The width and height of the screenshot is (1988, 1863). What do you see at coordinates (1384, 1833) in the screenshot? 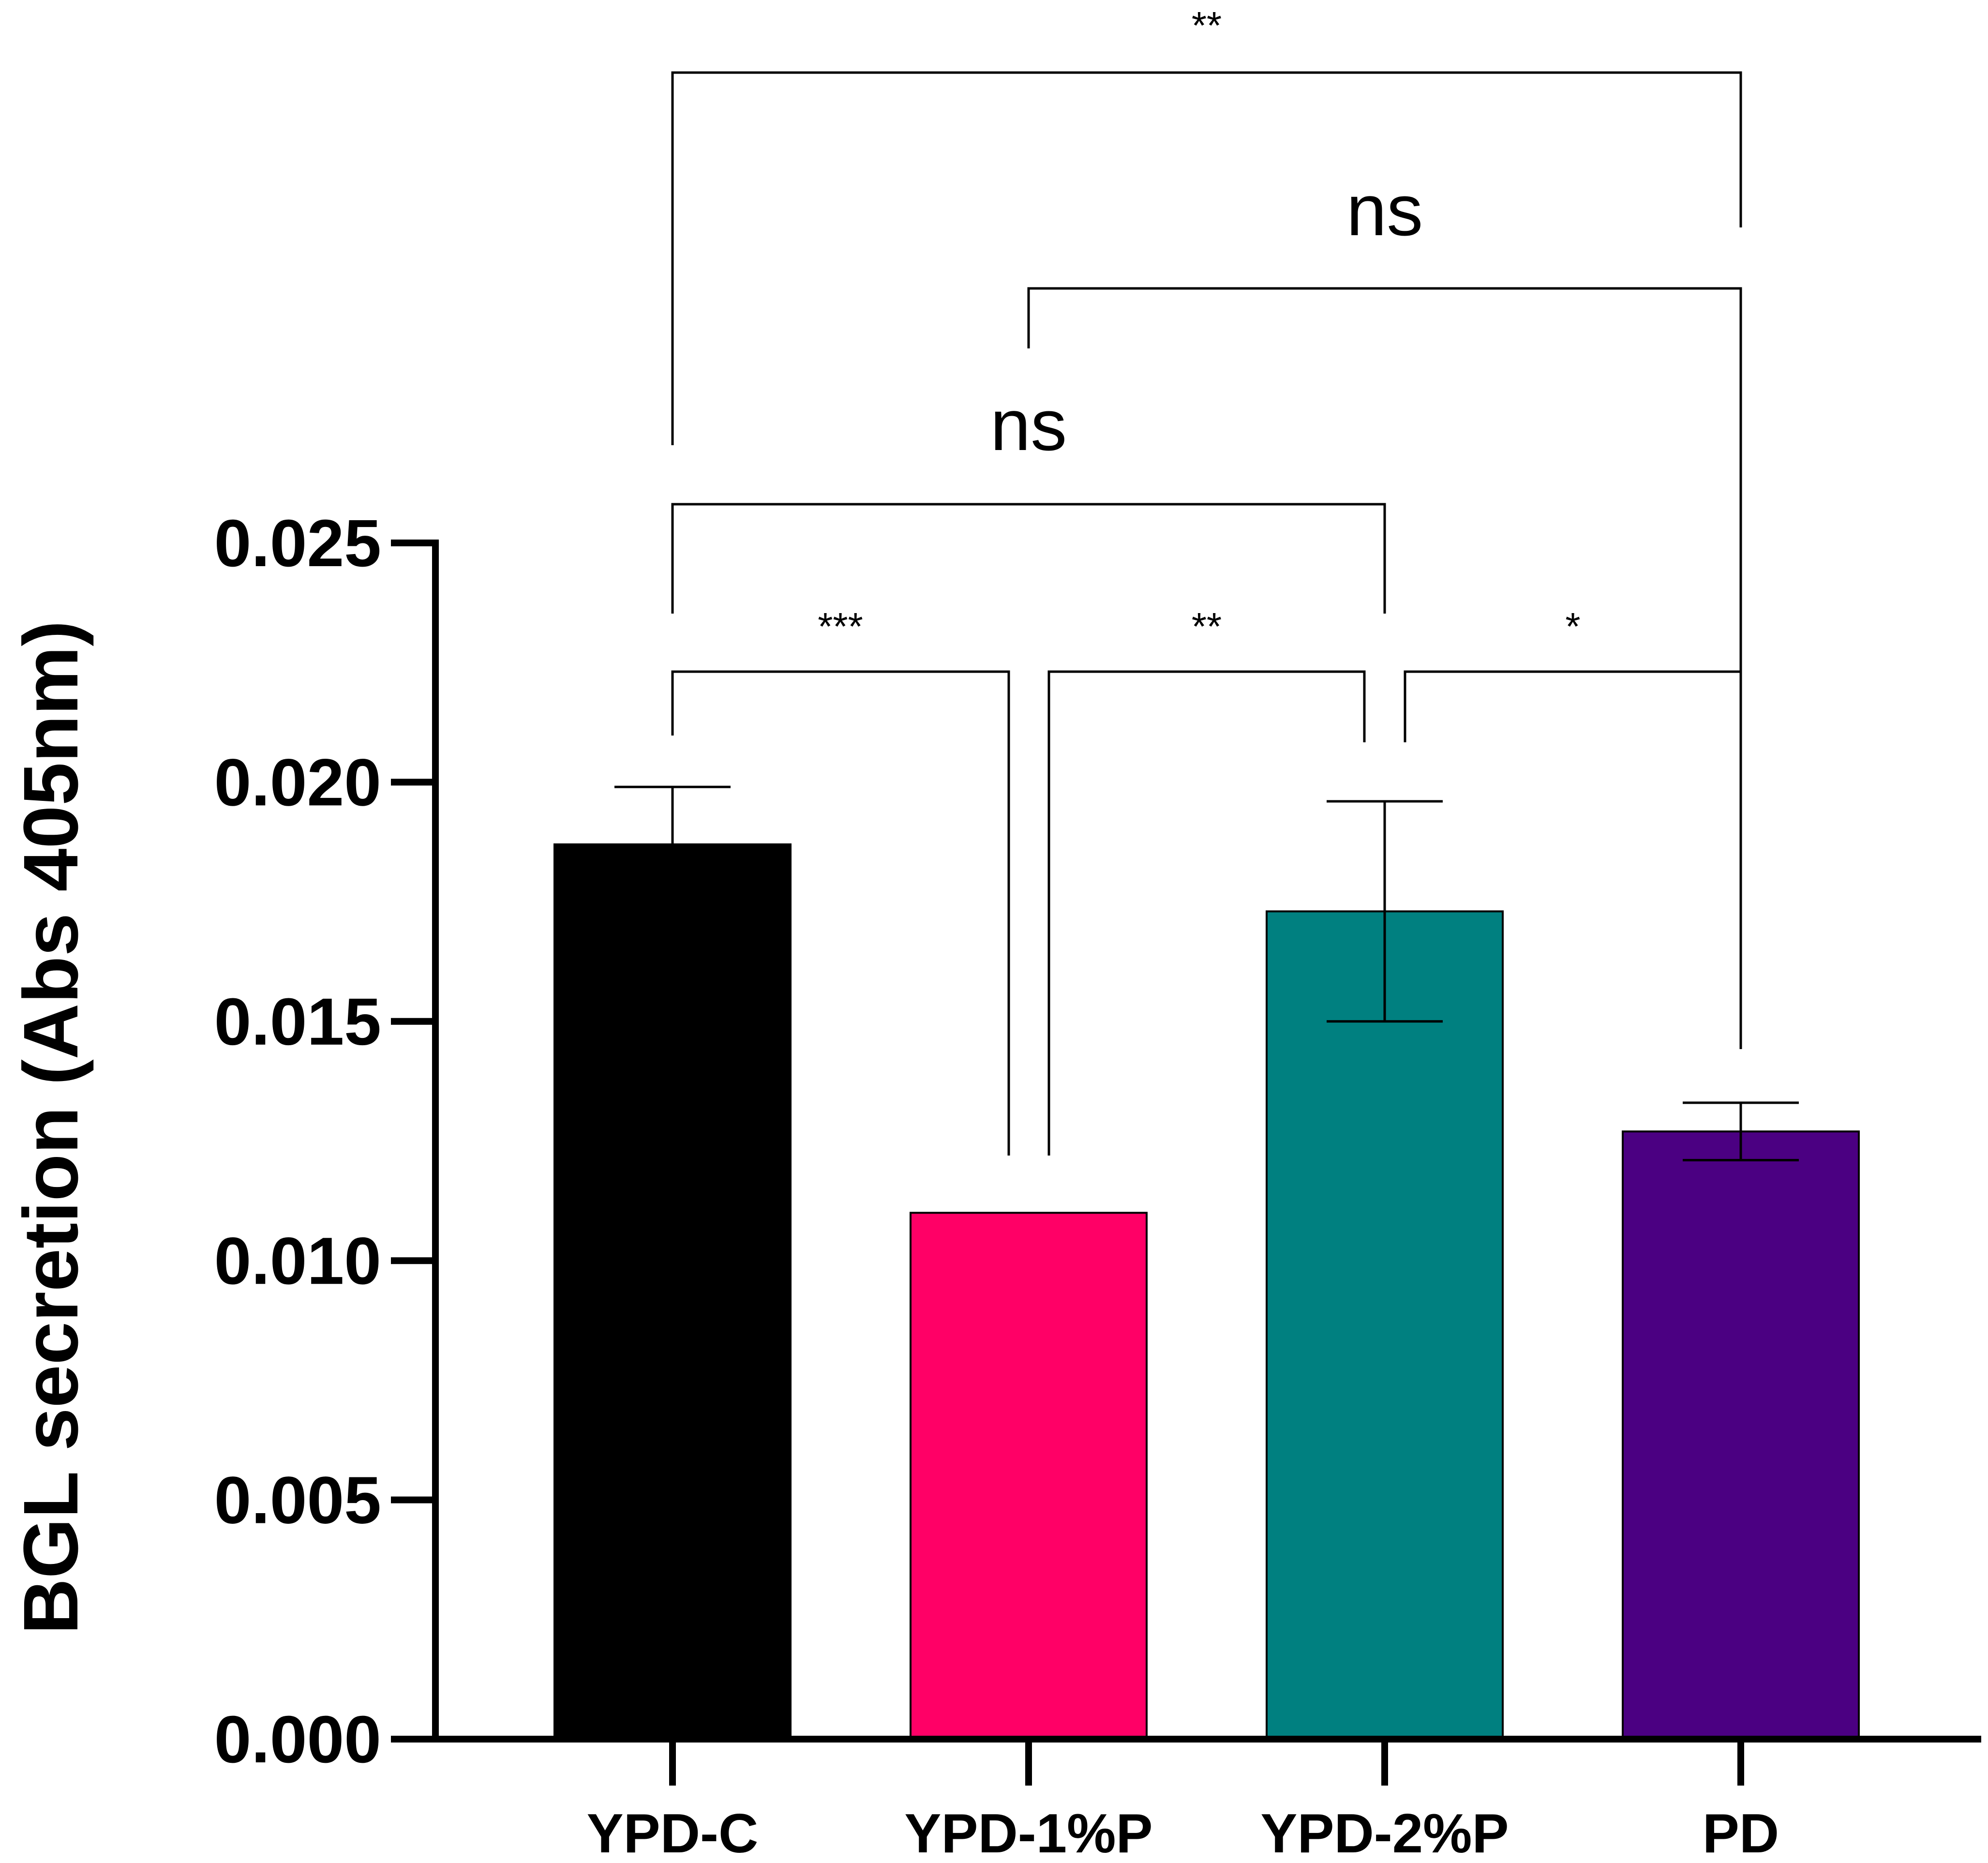
I see `x-tick-label-2: YPD-2%P` at bounding box center [1384, 1833].